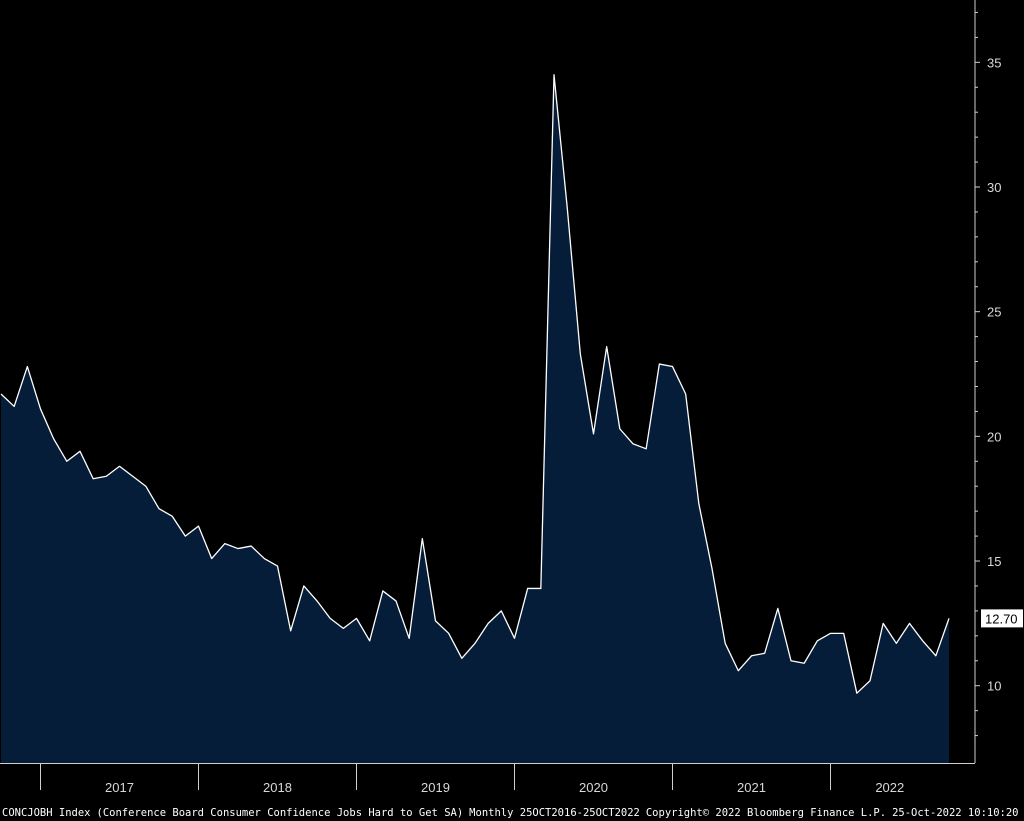 This screenshot has height=821, width=1024. Describe the element at coordinates (593, 787) in the screenshot. I see `x-tick-label-2020: 2020` at that location.